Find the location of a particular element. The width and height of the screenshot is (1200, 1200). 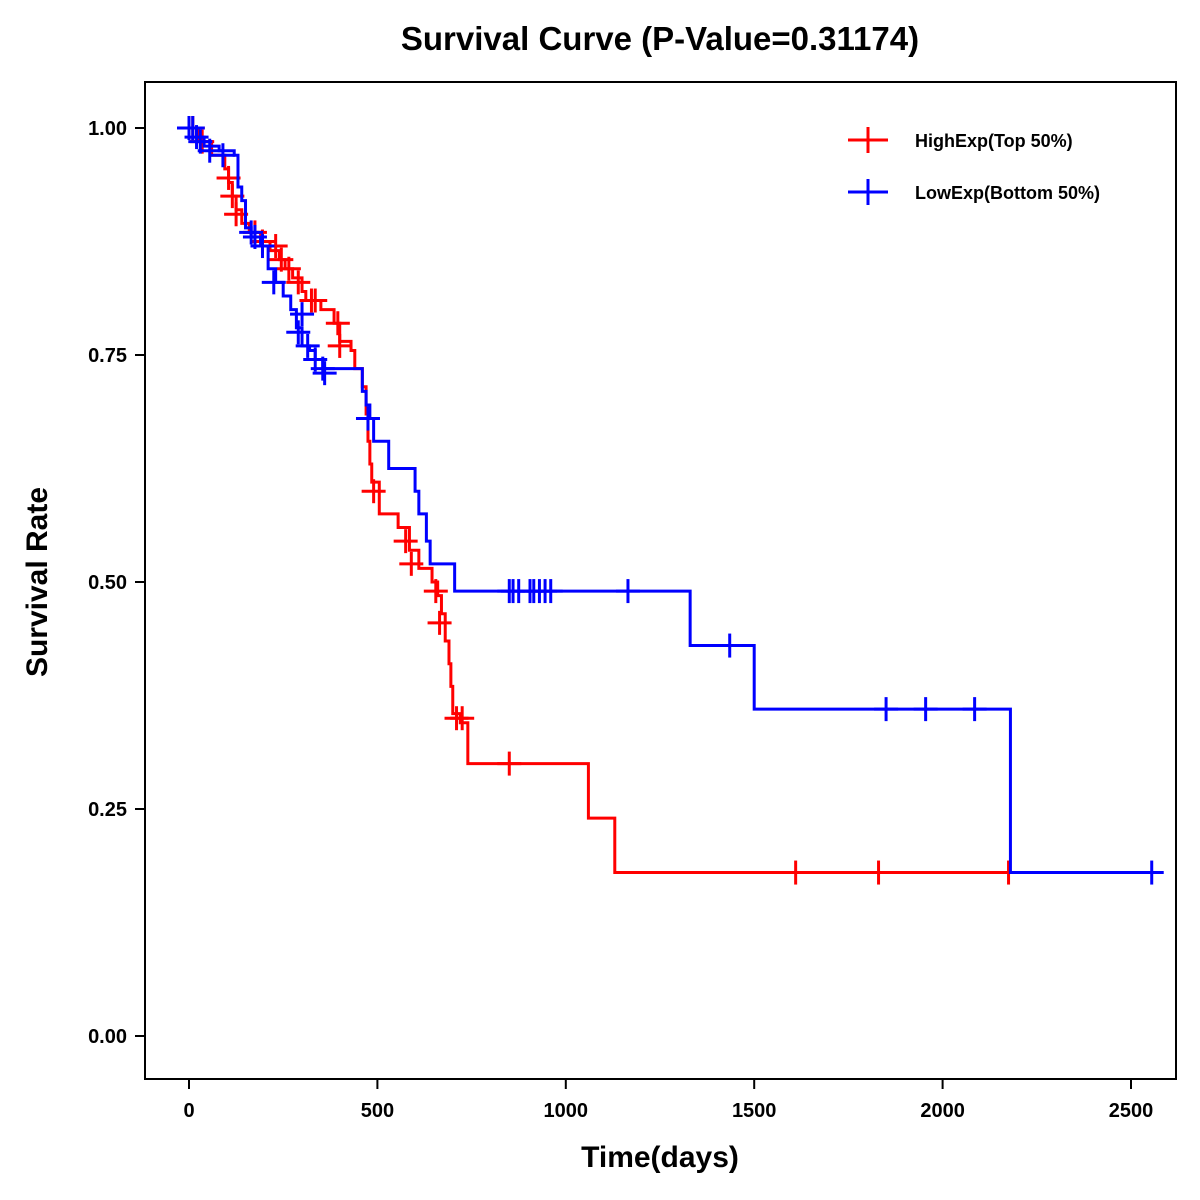

x-tick-label: 1500 is located at coordinates (754, 1111).